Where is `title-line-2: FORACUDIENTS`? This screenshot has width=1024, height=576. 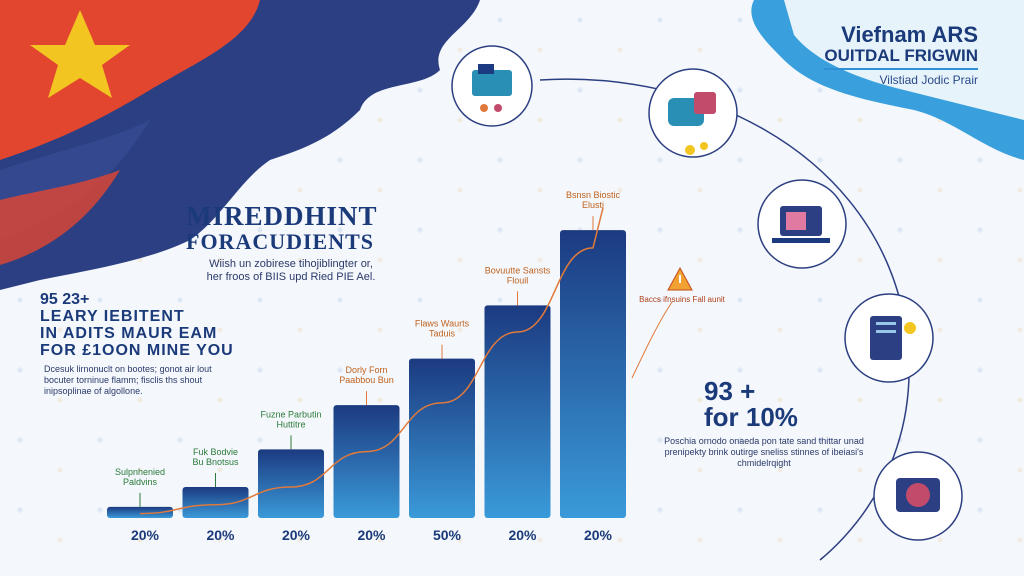
title-line-2: FORACUDIENTS is located at coordinates (280, 241).